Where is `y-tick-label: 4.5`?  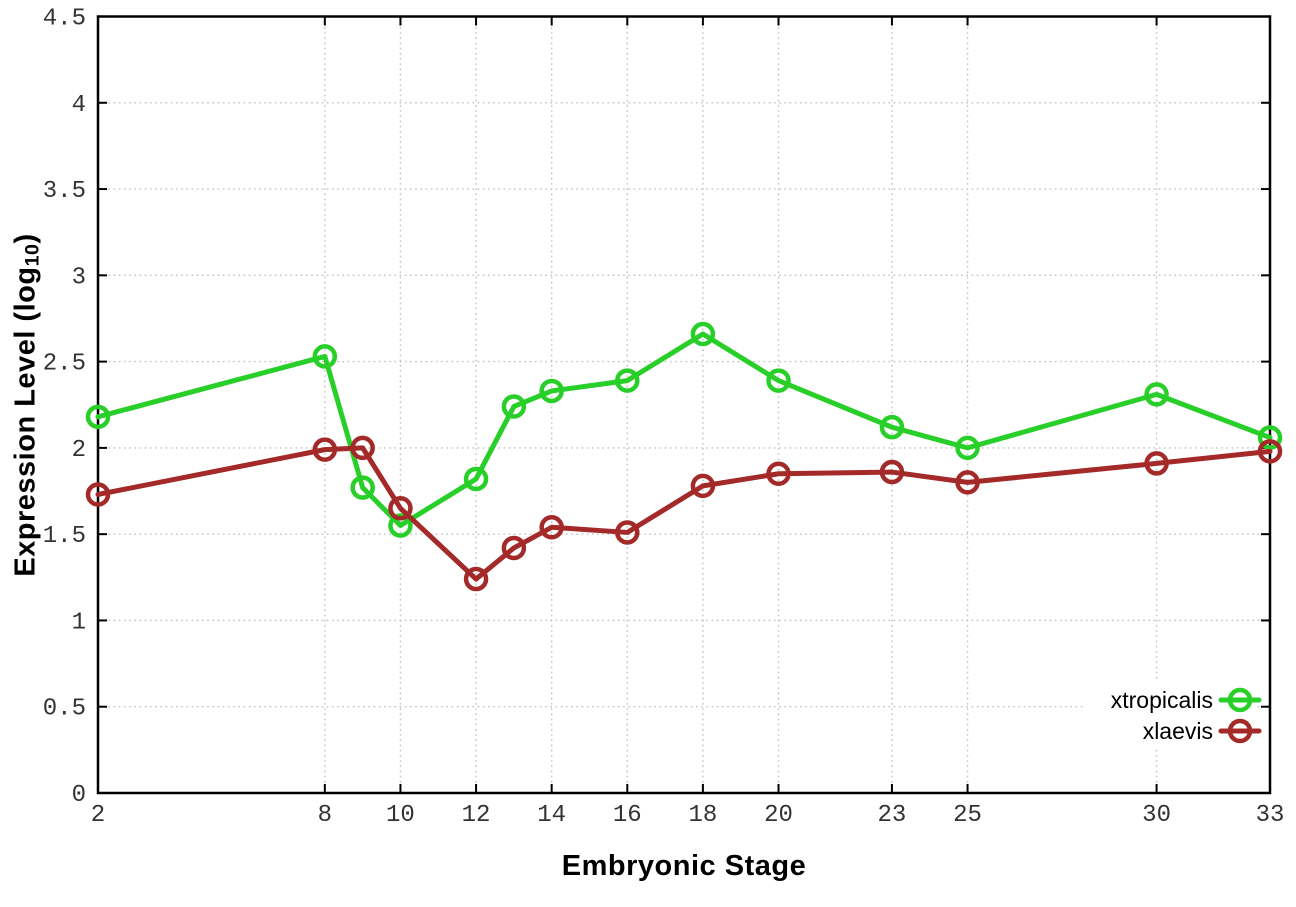 y-tick-label: 4.5 is located at coordinates (64, 19).